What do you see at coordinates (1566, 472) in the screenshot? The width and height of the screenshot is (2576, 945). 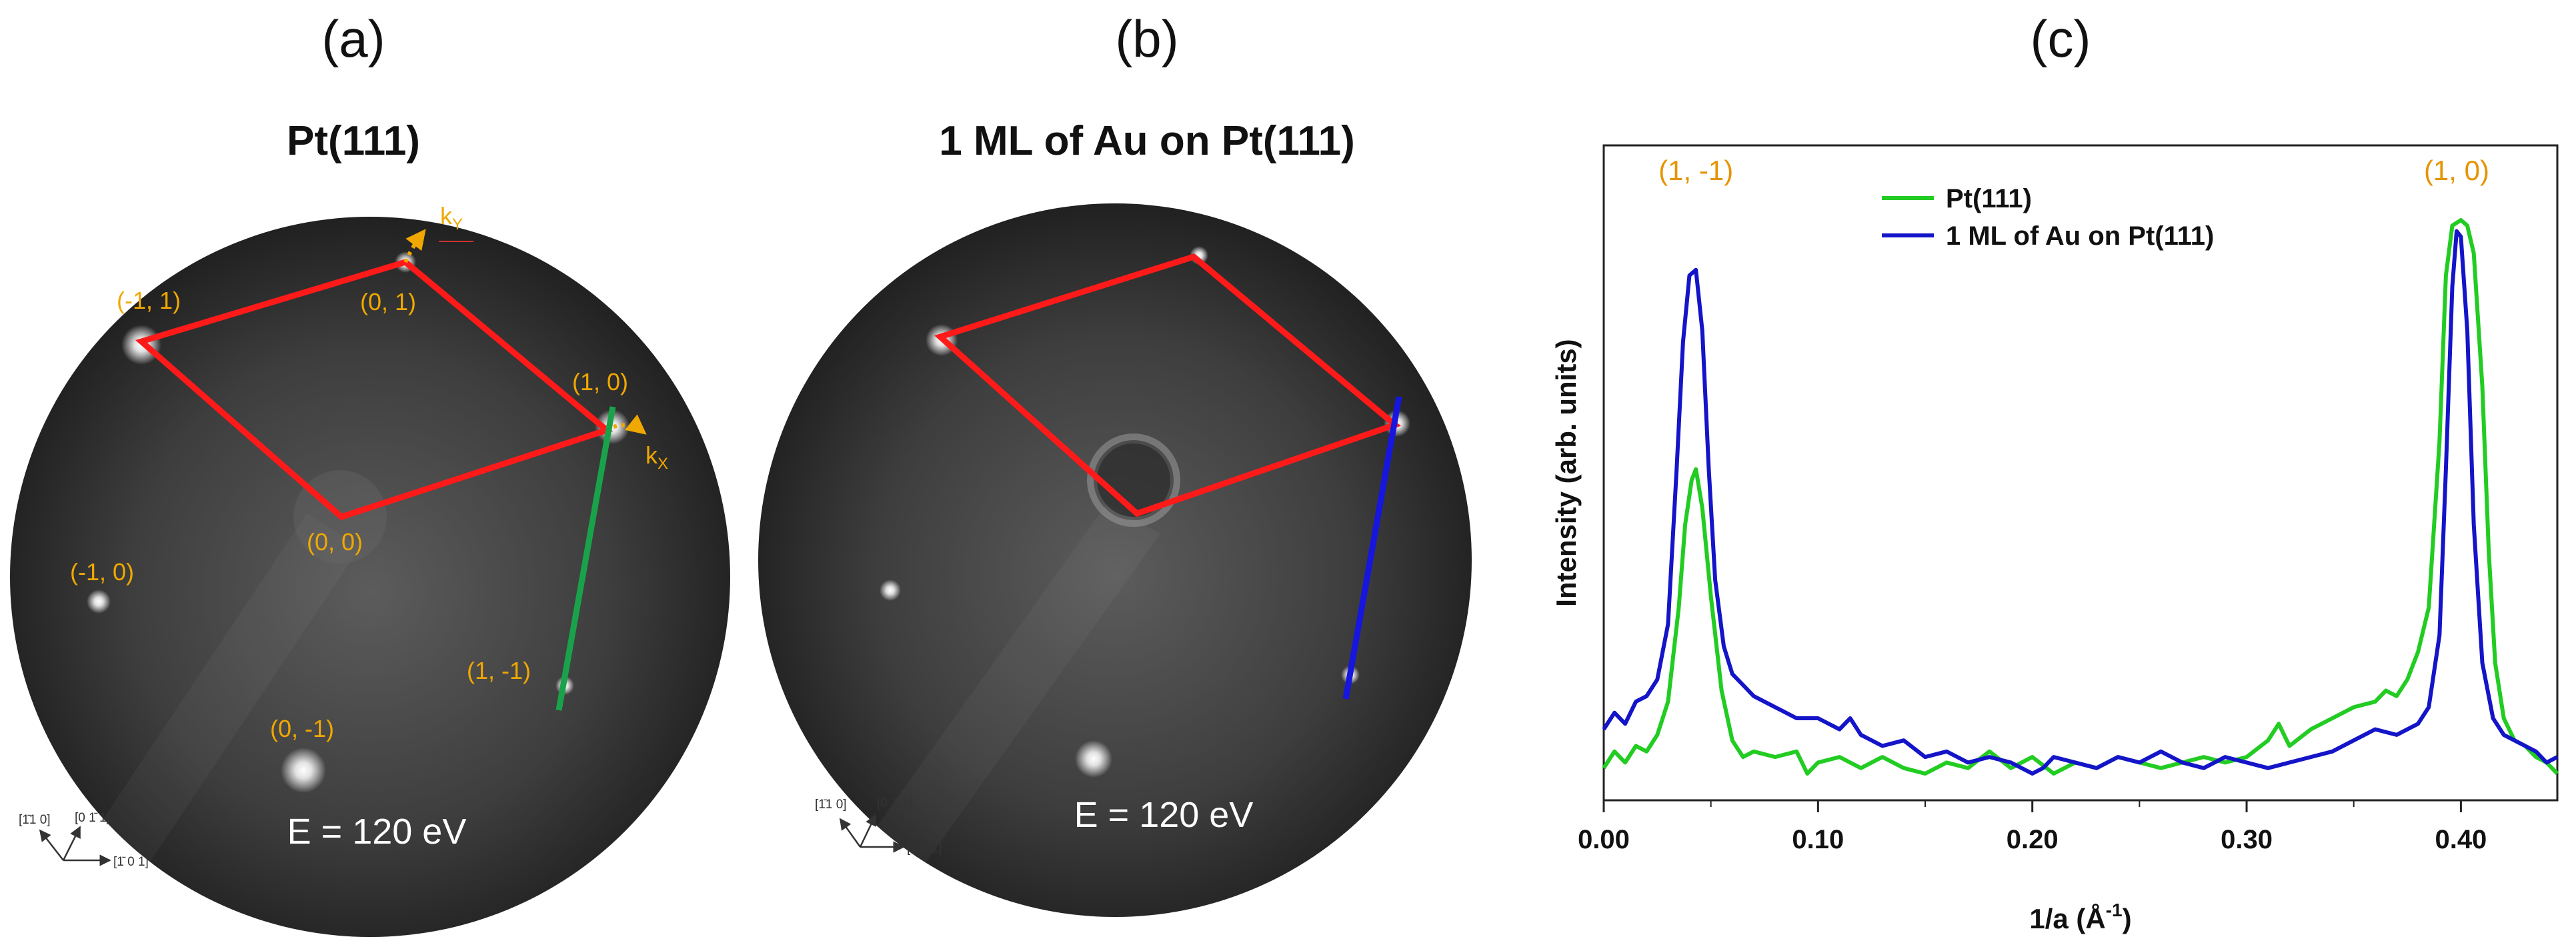 I see `y-axis-label: Intensity (arb. units)` at bounding box center [1566, 472].